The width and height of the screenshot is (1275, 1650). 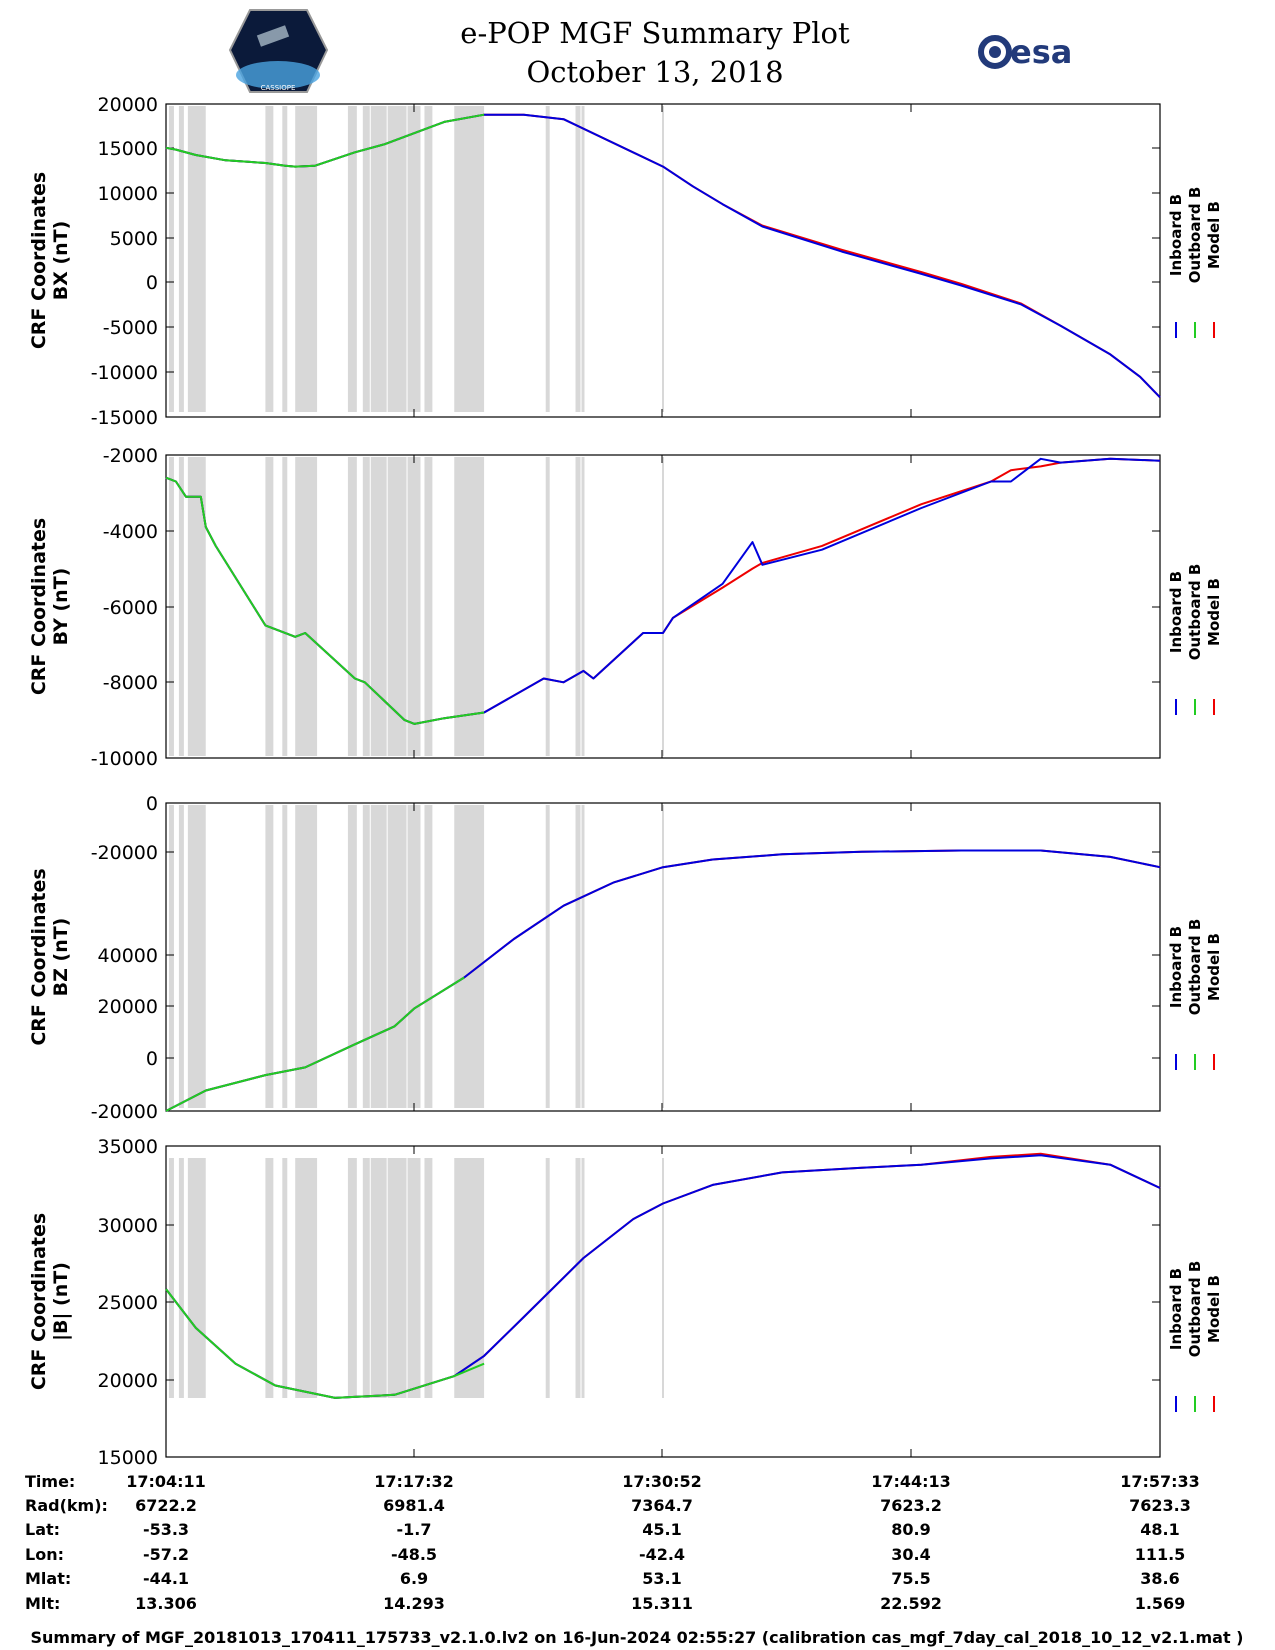 What do you see at coordinates (130, 532) in the screenshot?
I see `y-tick-label: -4000` at bounding box center [130, 532].